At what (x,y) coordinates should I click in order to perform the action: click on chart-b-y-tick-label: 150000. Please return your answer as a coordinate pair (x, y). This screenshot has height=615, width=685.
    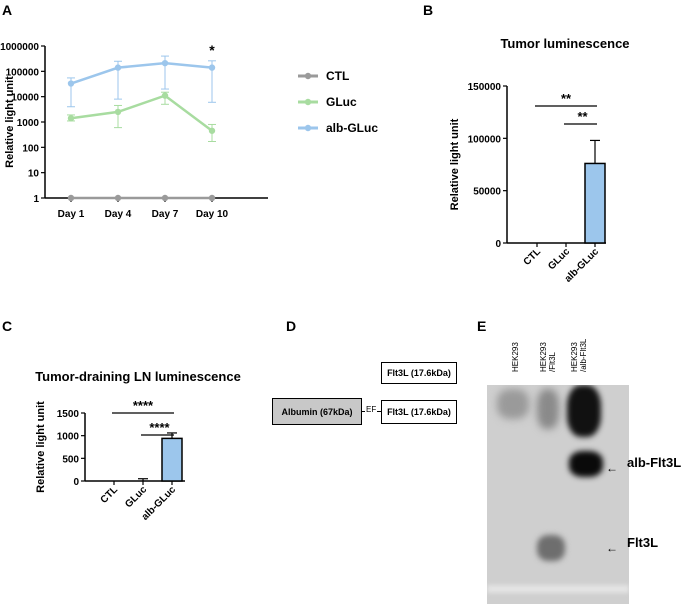
    Looking at the image, I should click on (485, 87).